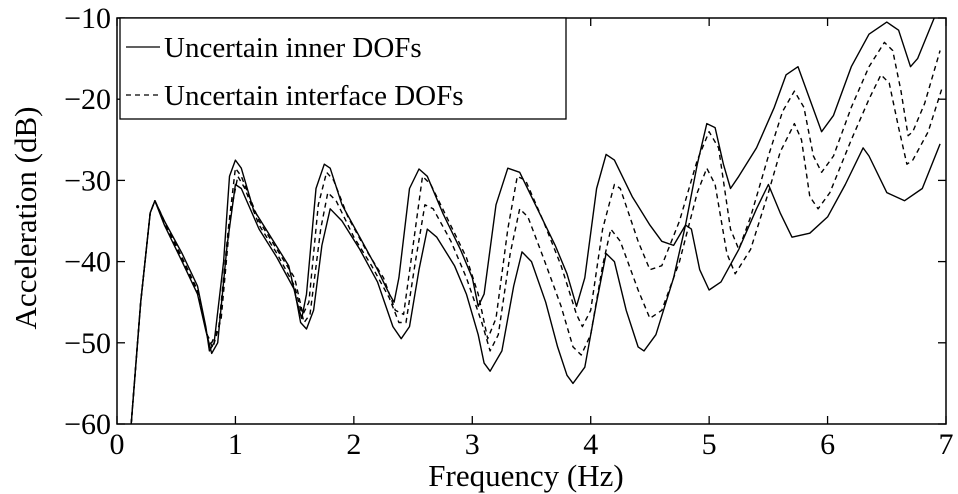 The image size is (958, 494). What do you see at coordinates (87, 262) in the screenshot?
I see `y-tick-label: −40` at bounding box center [87, 262].